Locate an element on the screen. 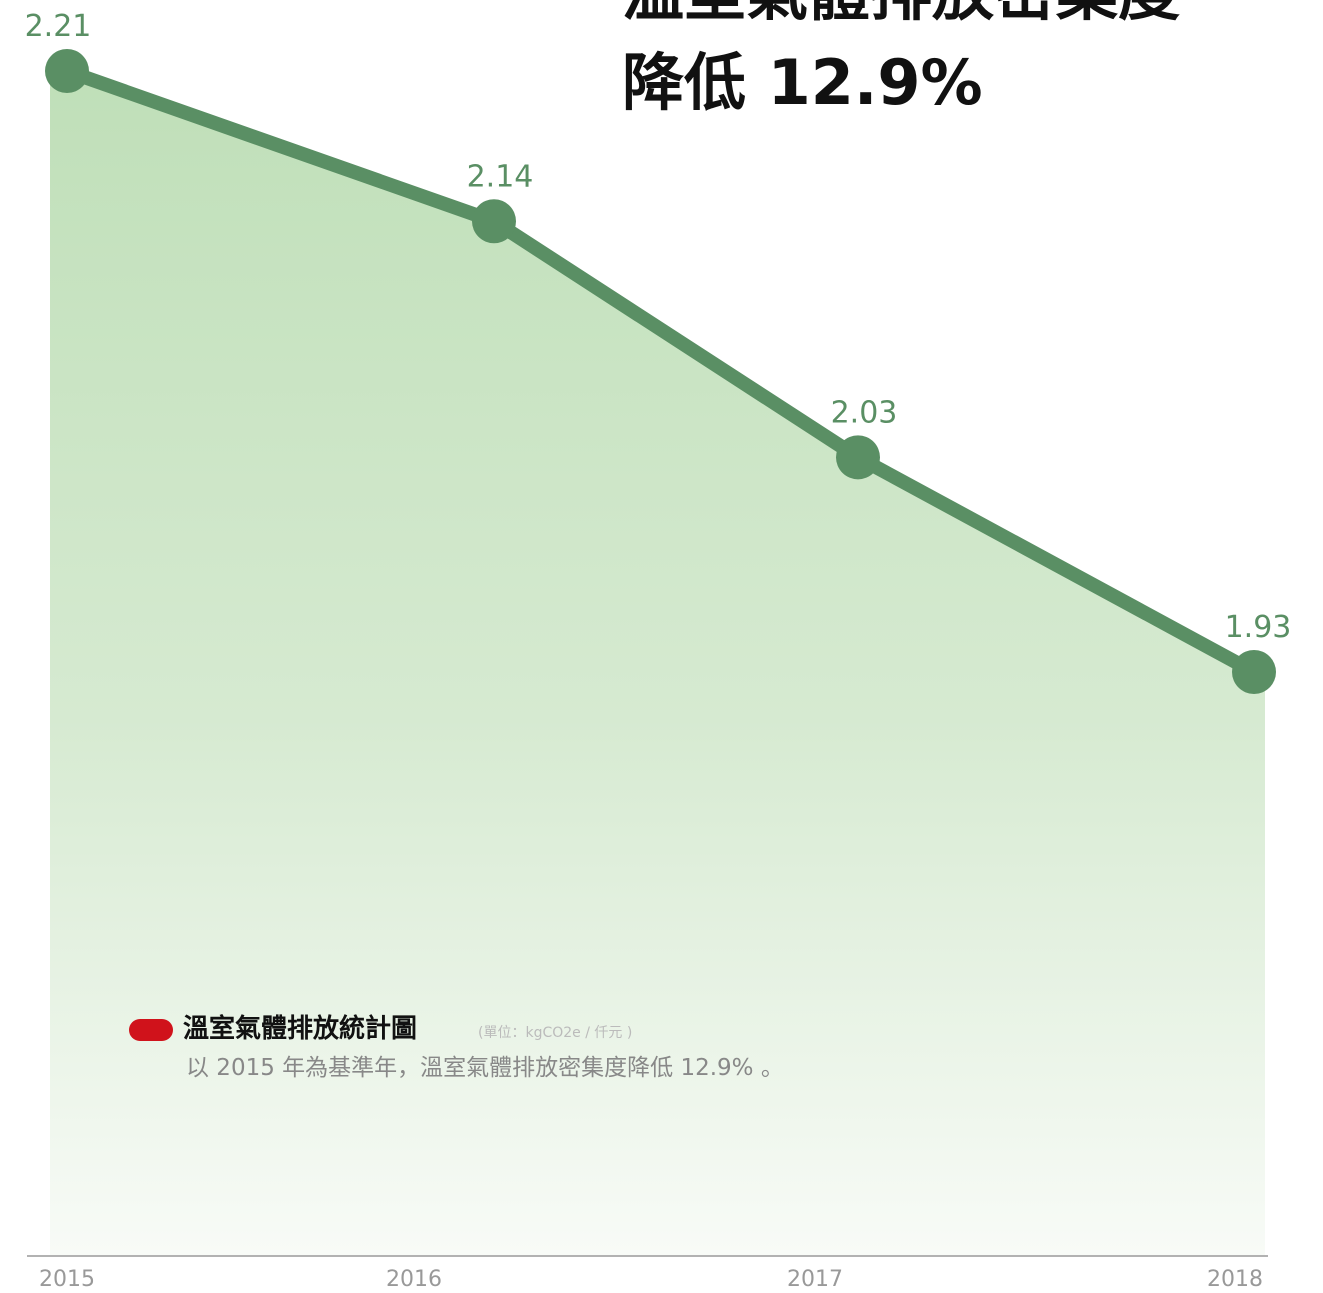  x-tick-label: 2018 is located at coordinates (1235, 1279).